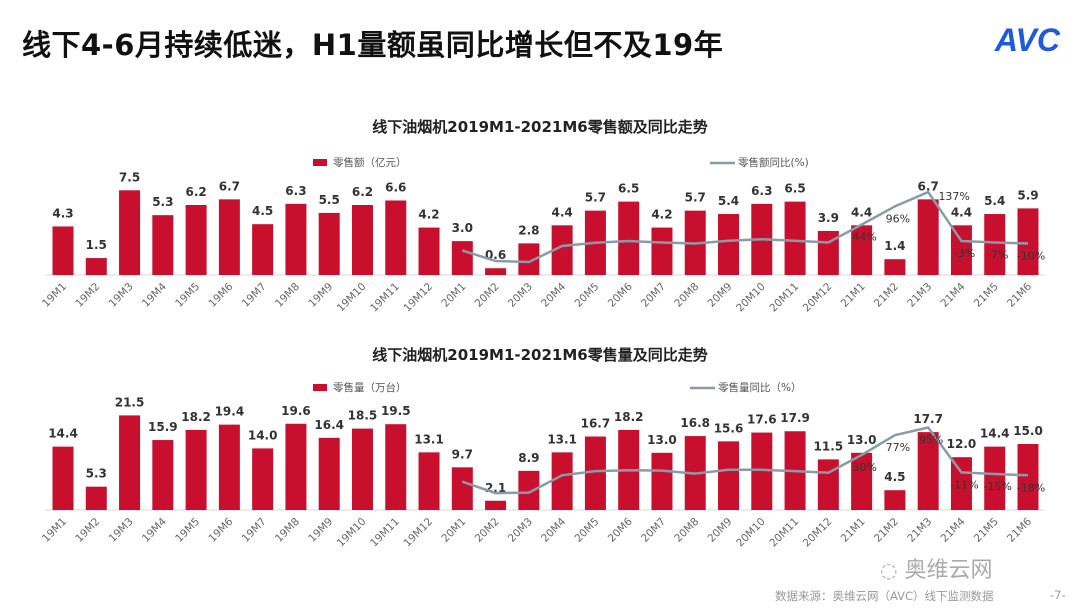 This screenshot has height=608, width=1080. I want to click on wechat-watermark: ◌ 奥维云网, so click(936, 570).